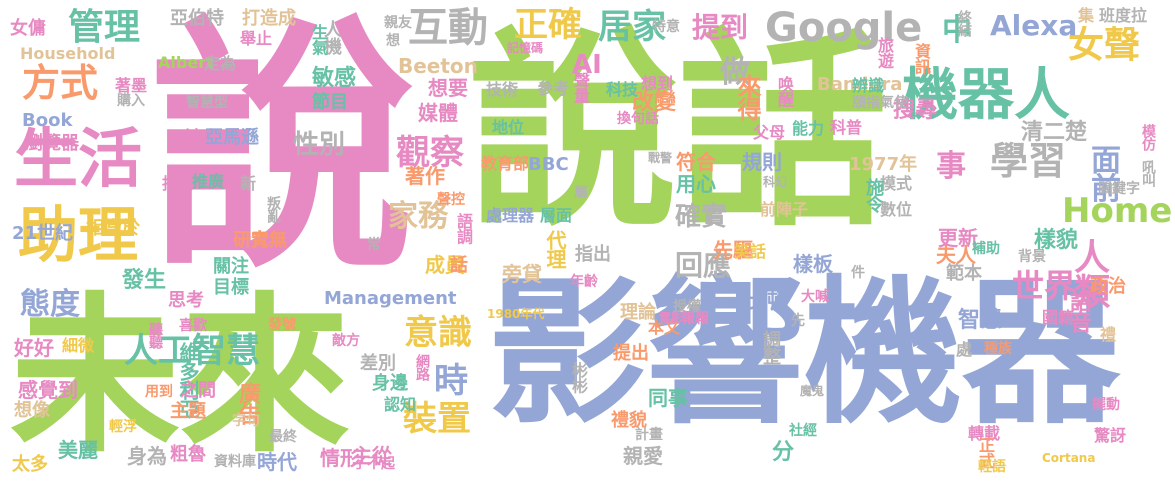 Image resolution: width=1175 pixels, height=482 pixels. I want to click on word: 感覺到, so click(48, 390).